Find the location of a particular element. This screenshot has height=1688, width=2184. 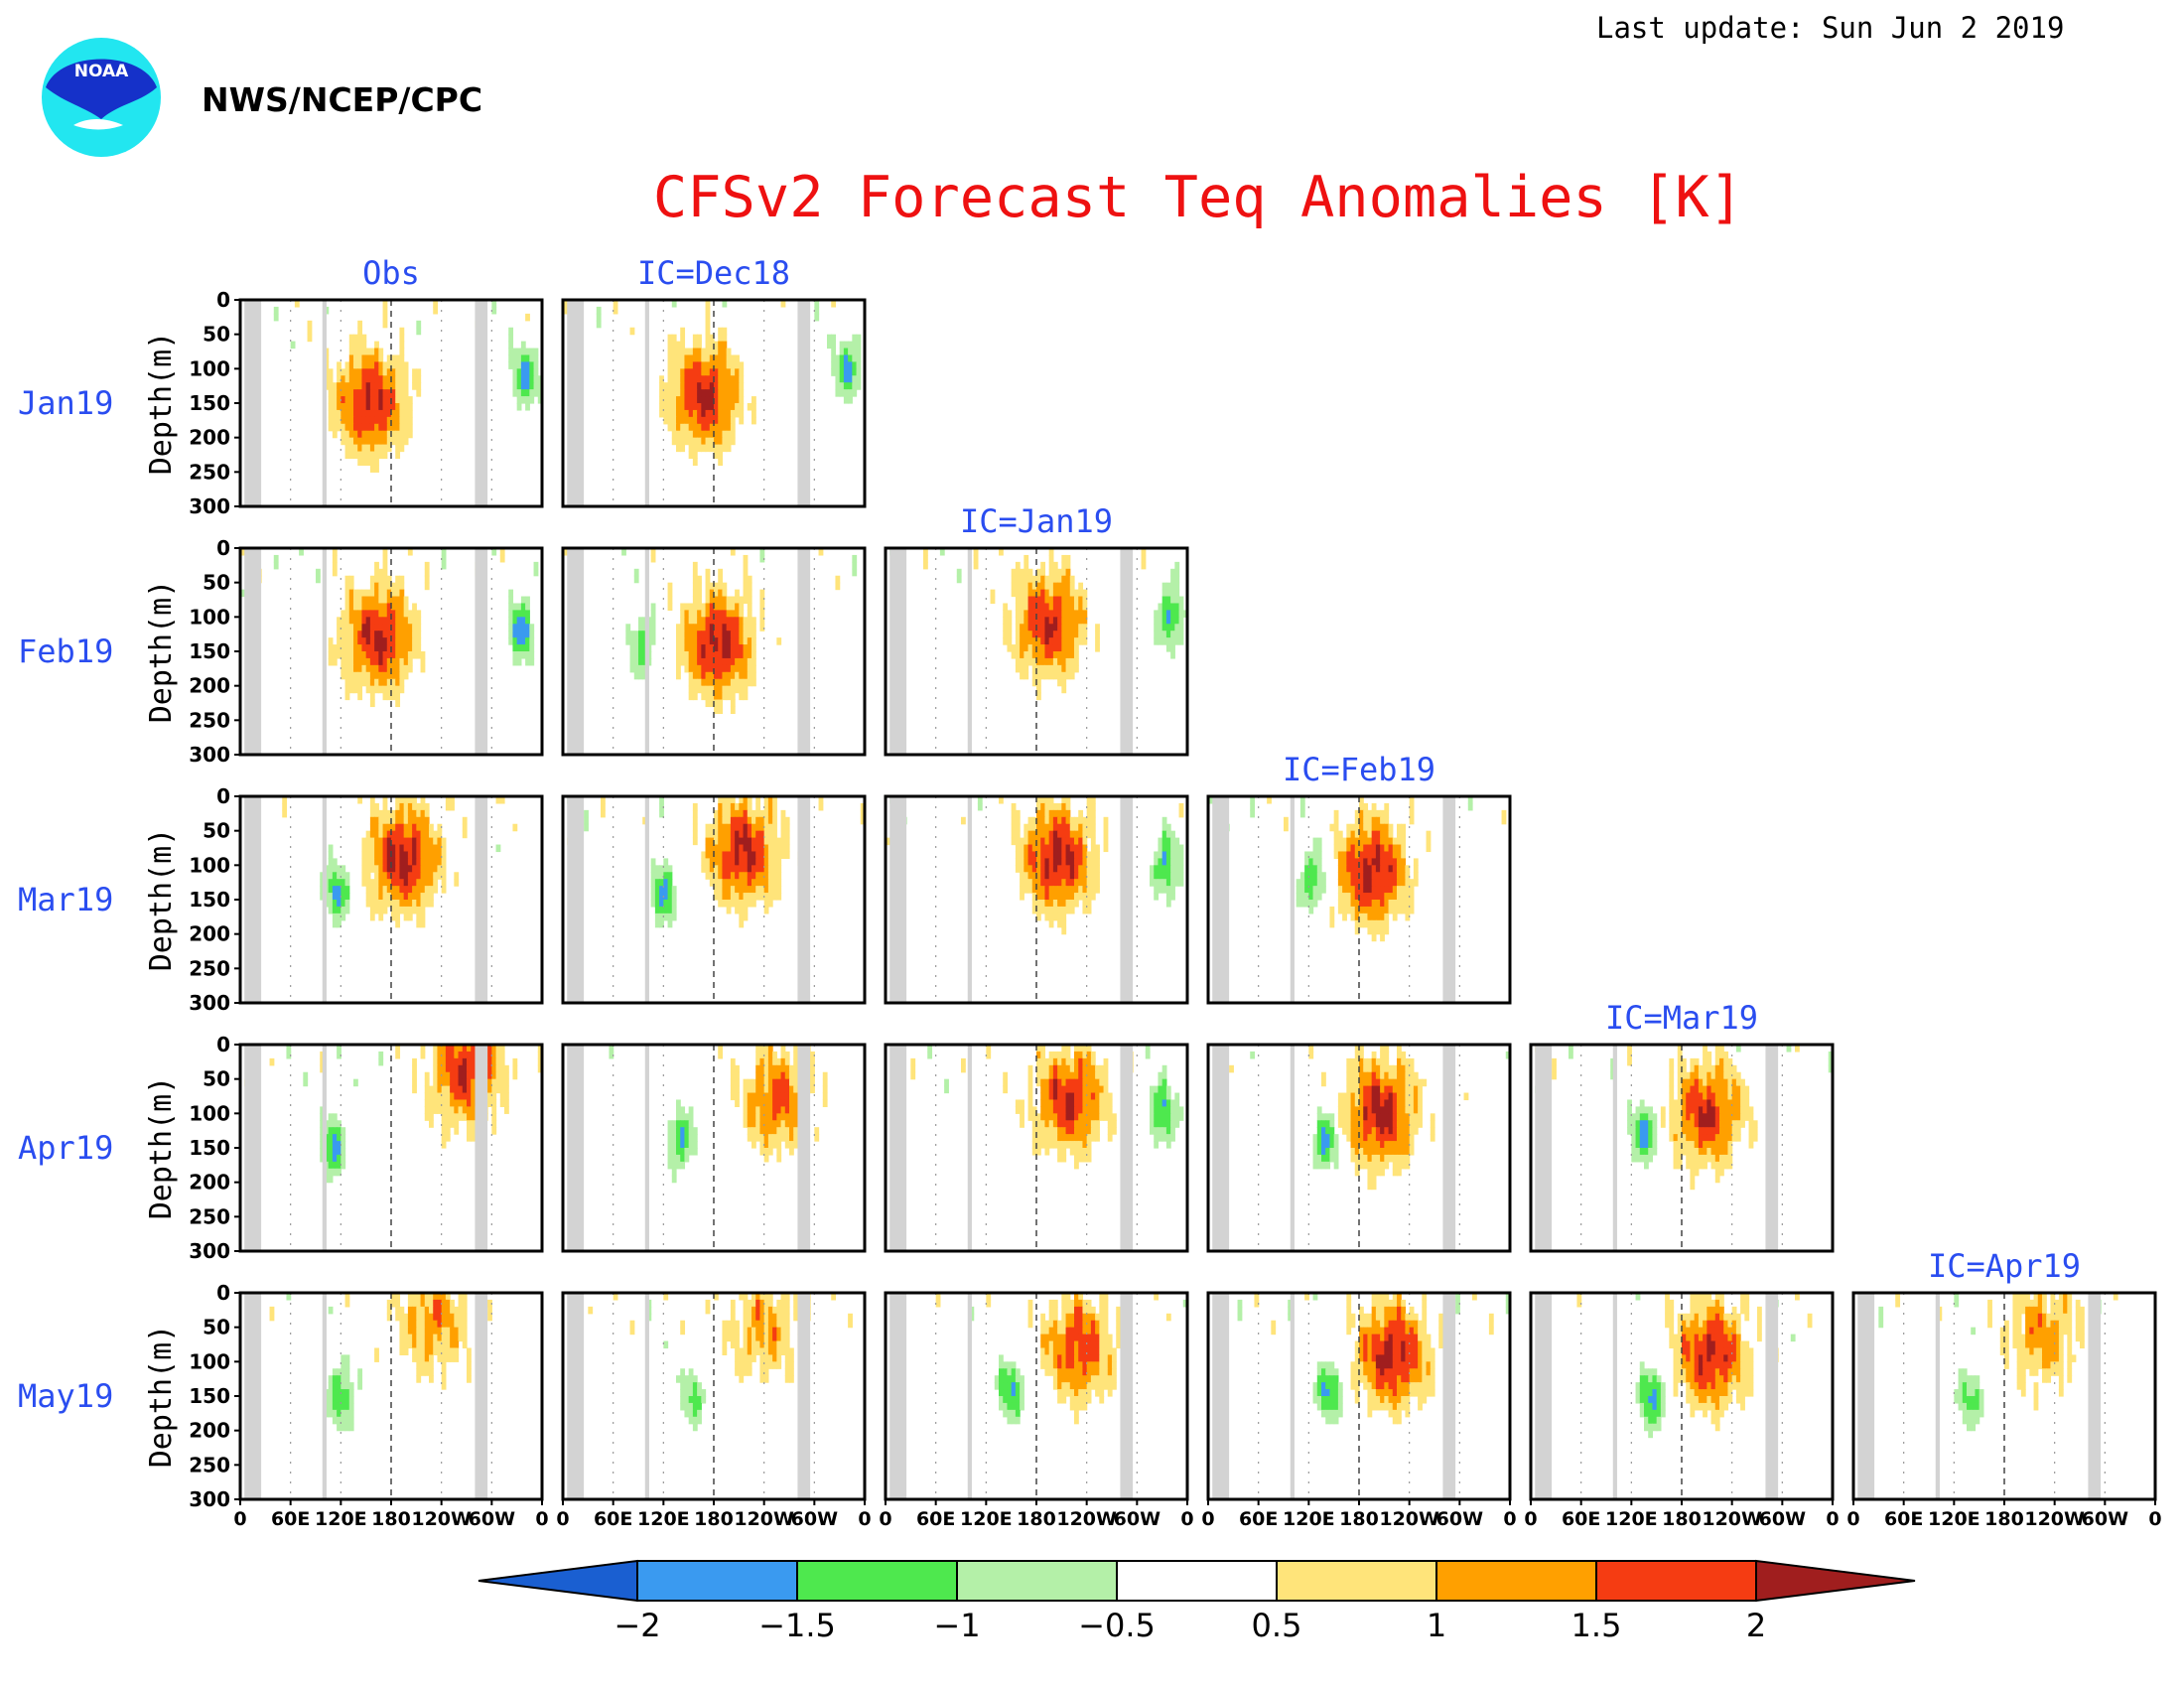

panel-frame is located at coordinates (714, 651).